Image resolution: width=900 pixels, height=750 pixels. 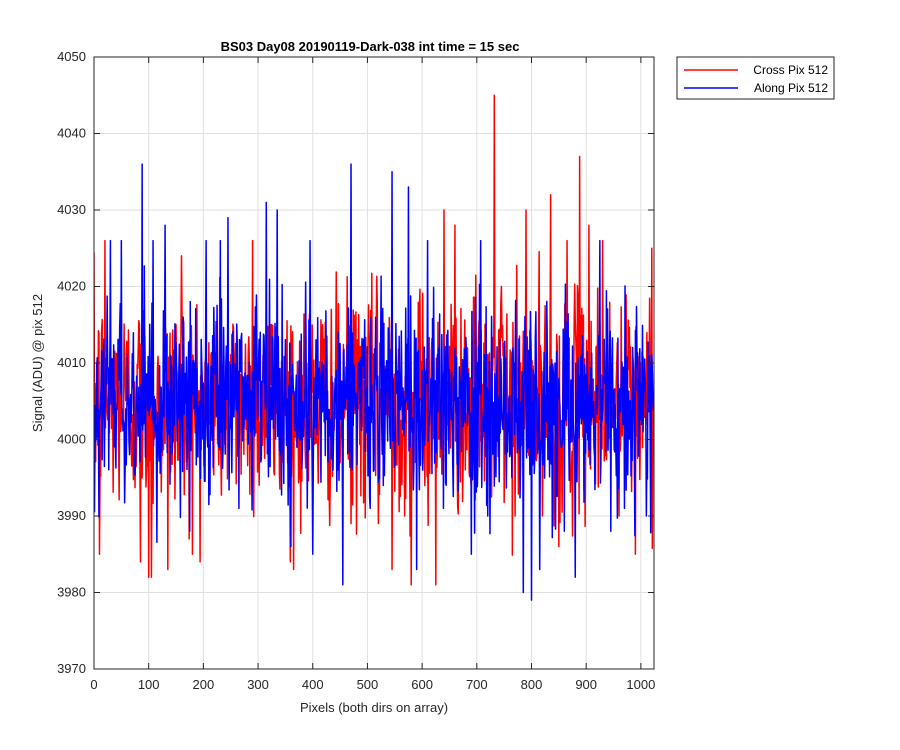 What do you see at coordinates (37, 363) in the screenshot?
I see `y-axis-label: Signal (ADU) @ pix 512` at bounding box center [37, 363].